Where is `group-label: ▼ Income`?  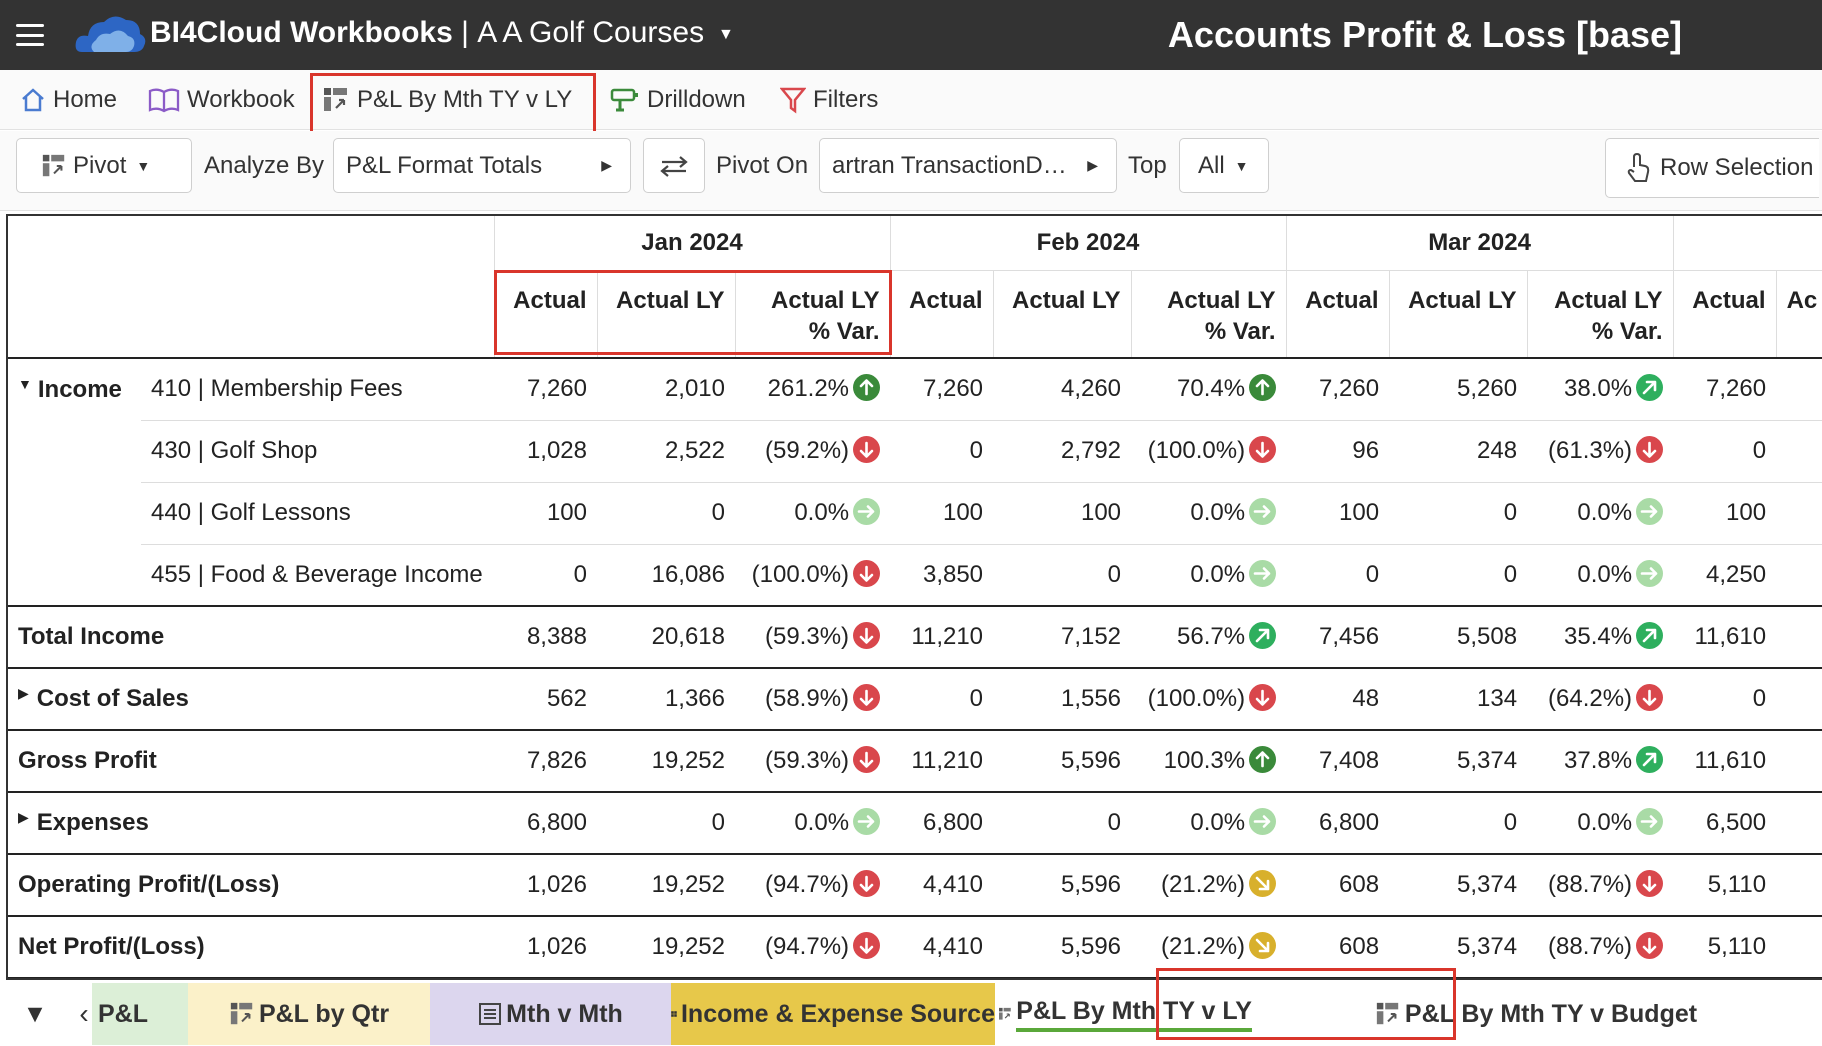 group-label: ▼ Income is located at coordinates (70, 389).